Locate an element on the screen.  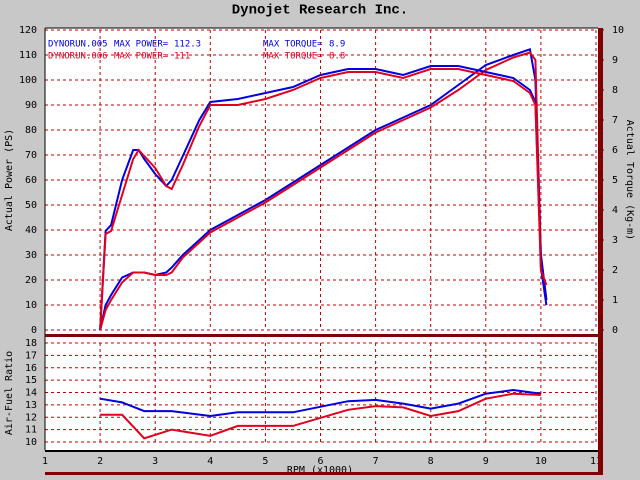
y-axis-title: Air-Fuel Ratio is located at coordinates (9, 393).